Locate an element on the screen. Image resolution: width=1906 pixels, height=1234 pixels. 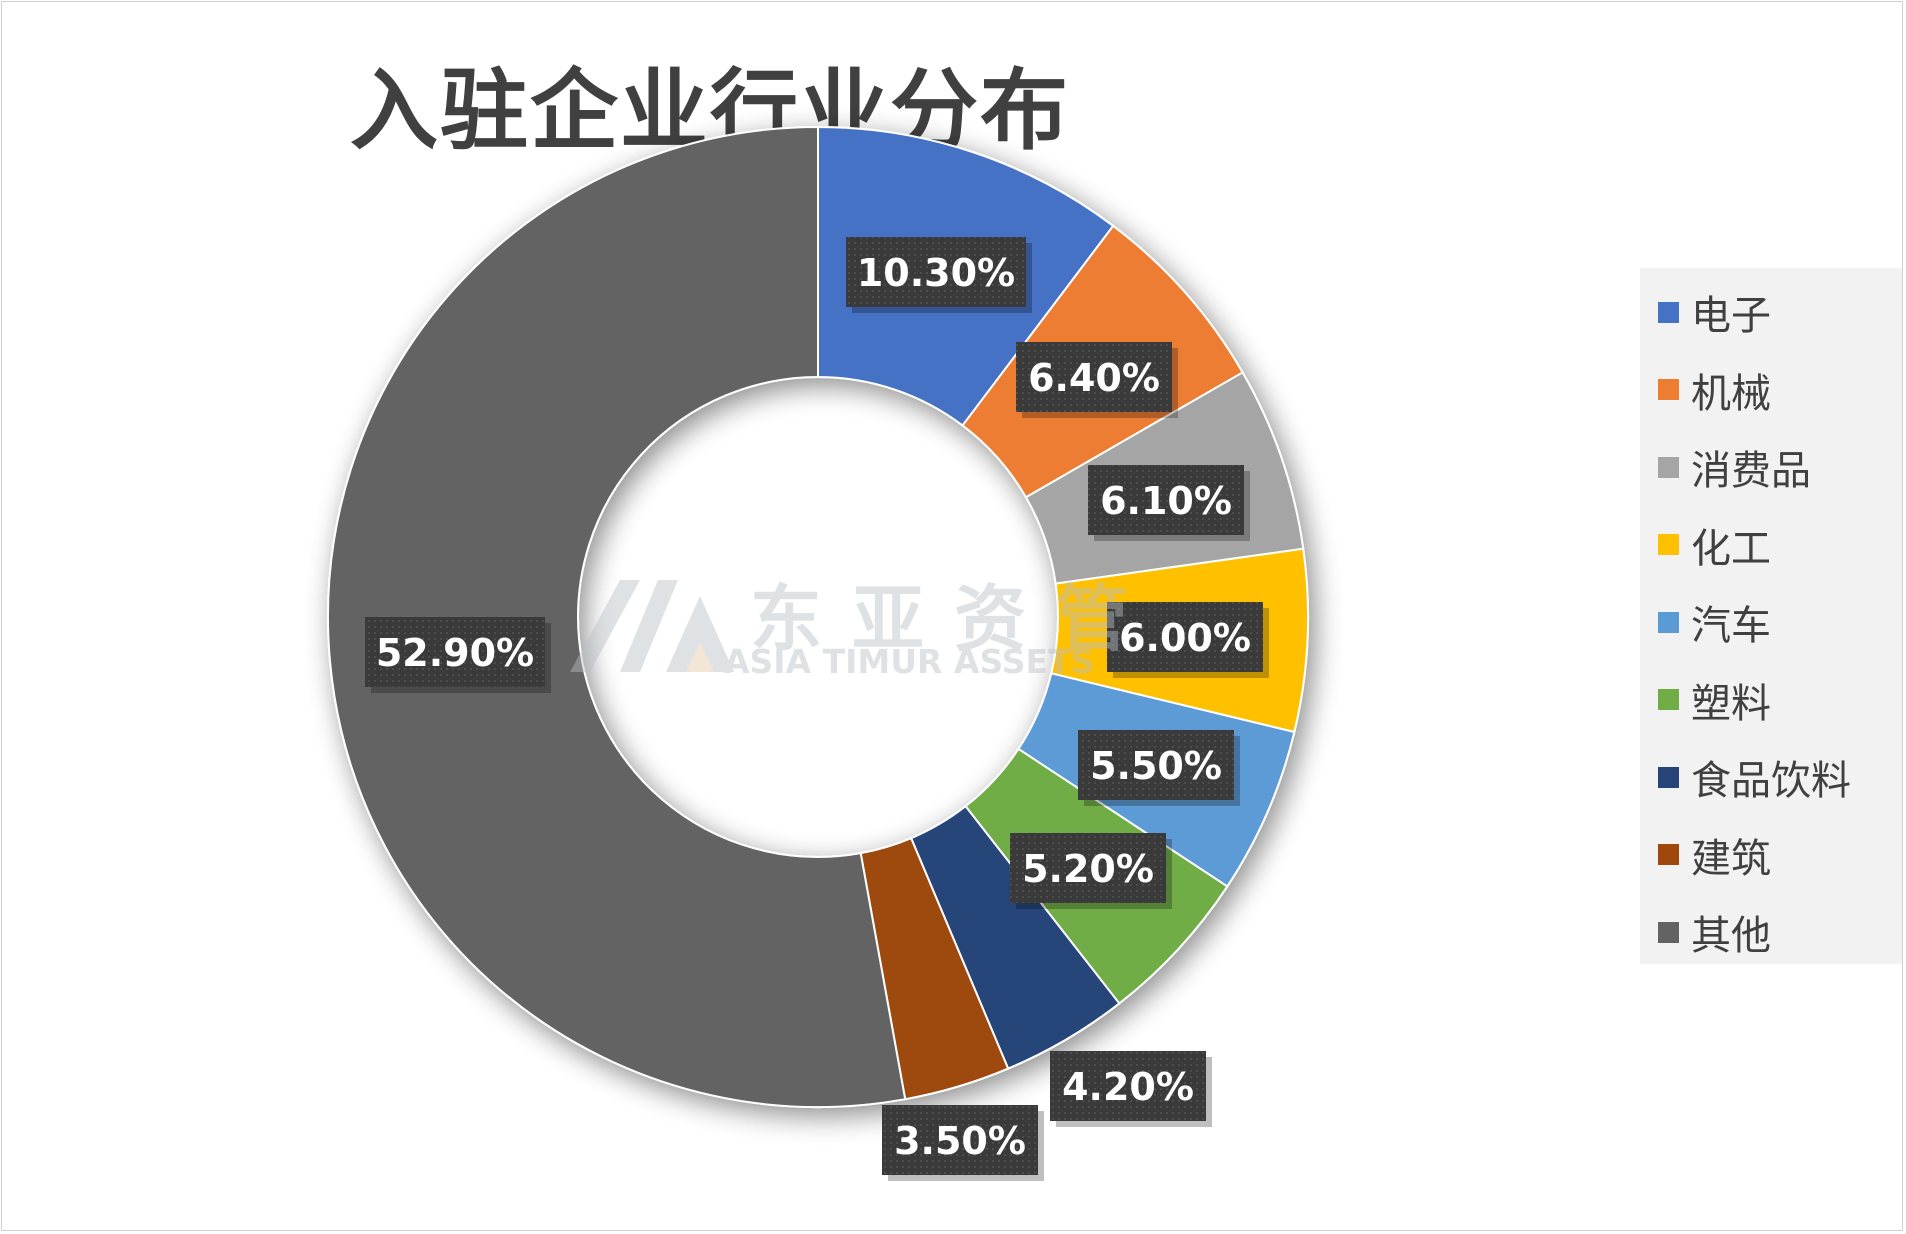
watermark-logo-icon is located at coordinates (652, 626).